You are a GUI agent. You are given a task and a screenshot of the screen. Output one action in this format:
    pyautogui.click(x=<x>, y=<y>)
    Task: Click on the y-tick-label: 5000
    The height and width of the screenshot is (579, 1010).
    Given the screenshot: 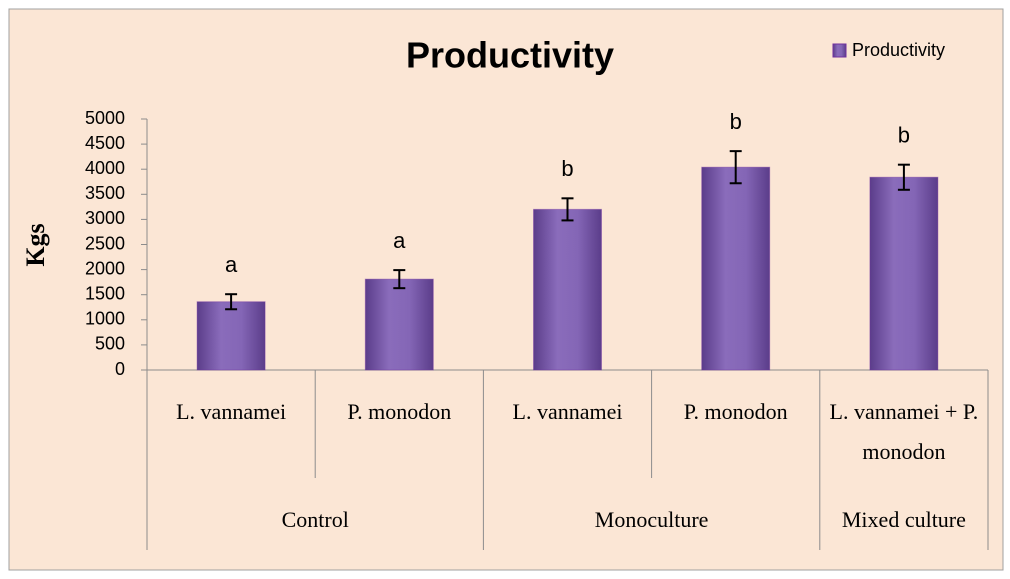 What is the action you would take?
    pyautogui.click(x=105, y=118)
    